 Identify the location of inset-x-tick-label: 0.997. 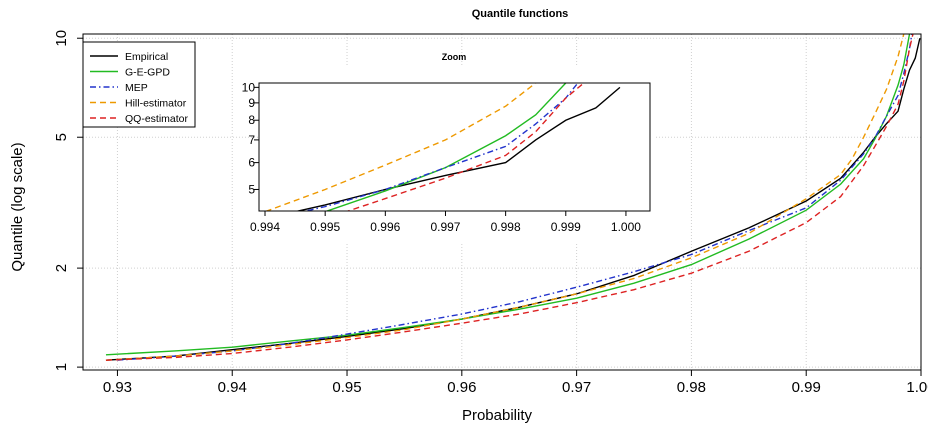
(445, 227).